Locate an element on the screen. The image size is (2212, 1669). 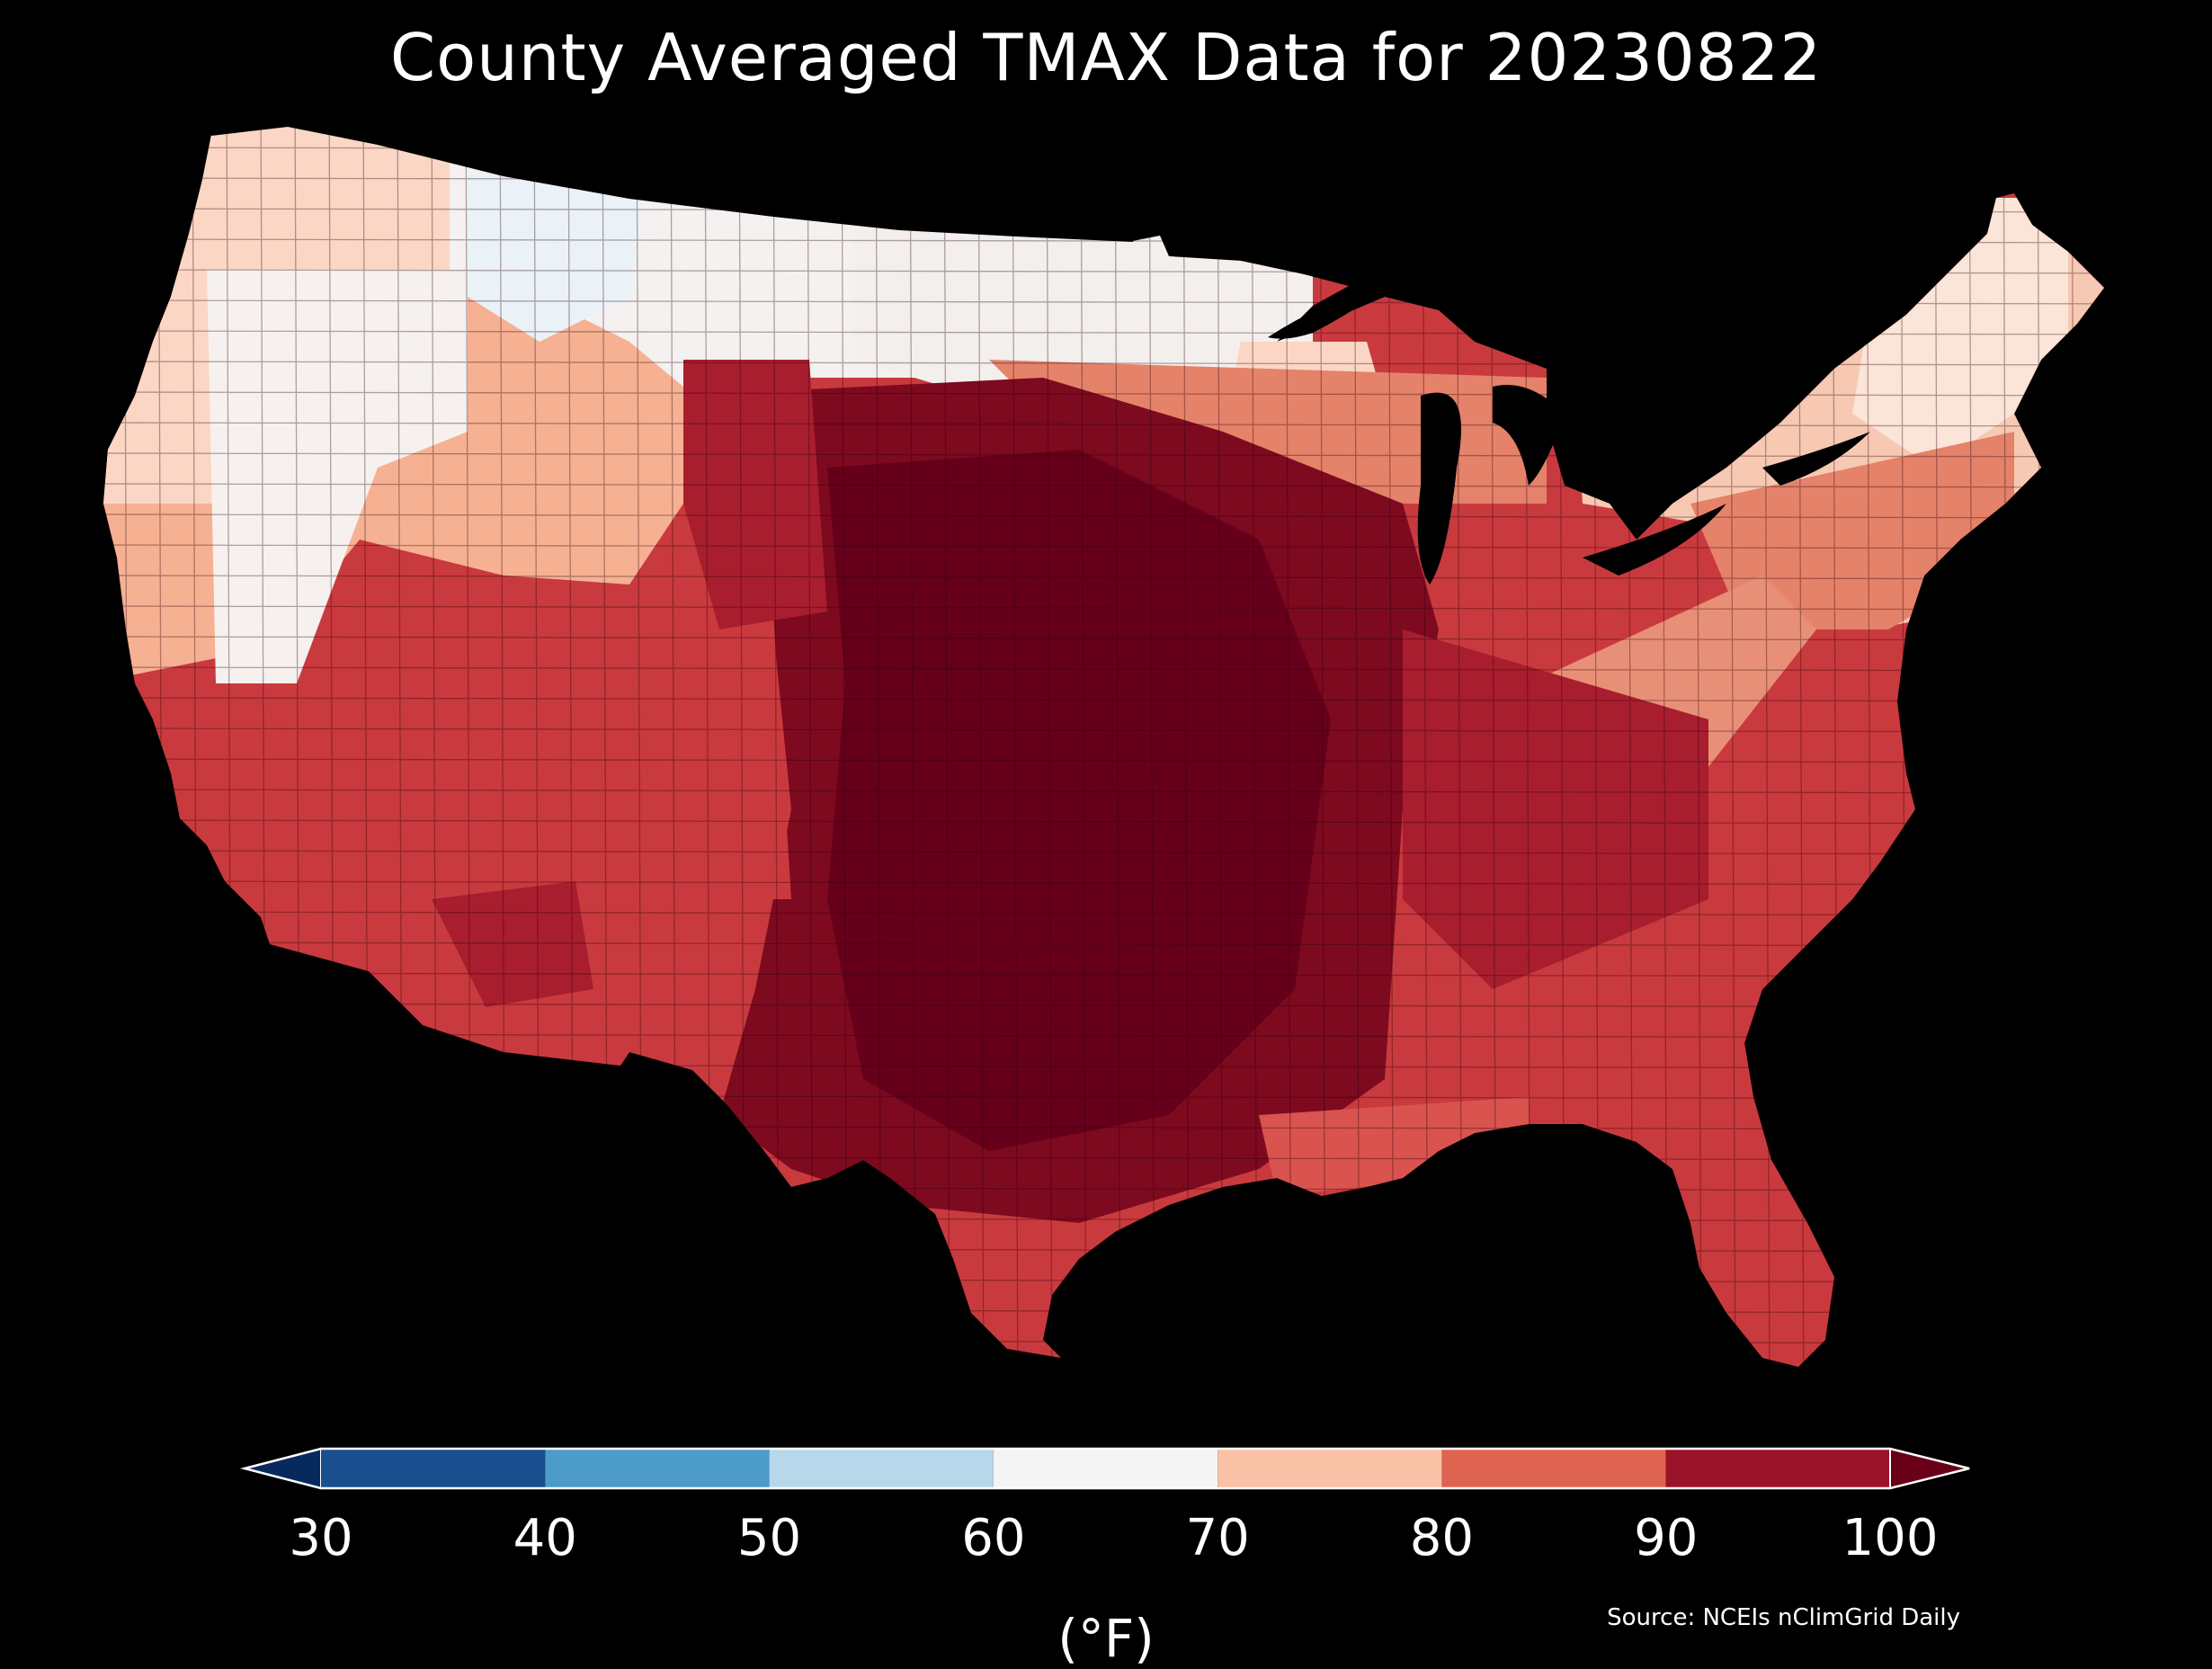
colorbar-units: (°F) is located at coordinates (1106, 1638).